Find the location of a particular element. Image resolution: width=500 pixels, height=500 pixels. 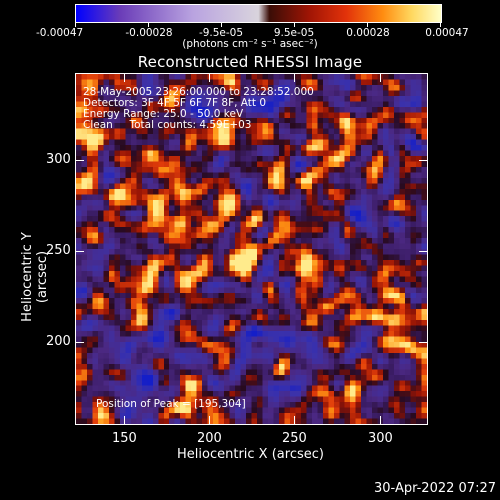

x-tick-label-250: 250 is located at coordinates (294, 438).